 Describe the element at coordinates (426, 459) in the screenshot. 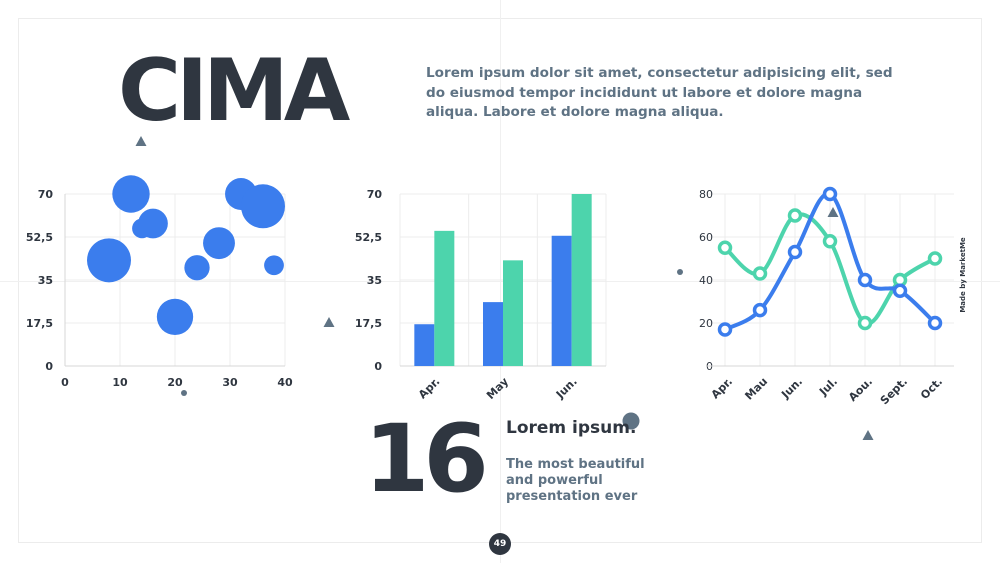

I see `big-number: 16` at that location.